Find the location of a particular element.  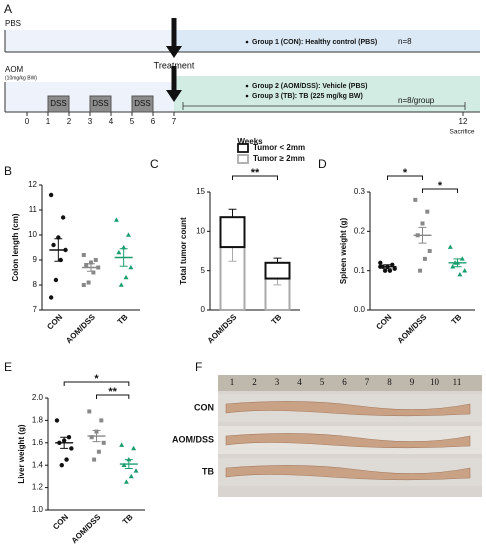

dss-block is located at coordinates (142, 104).